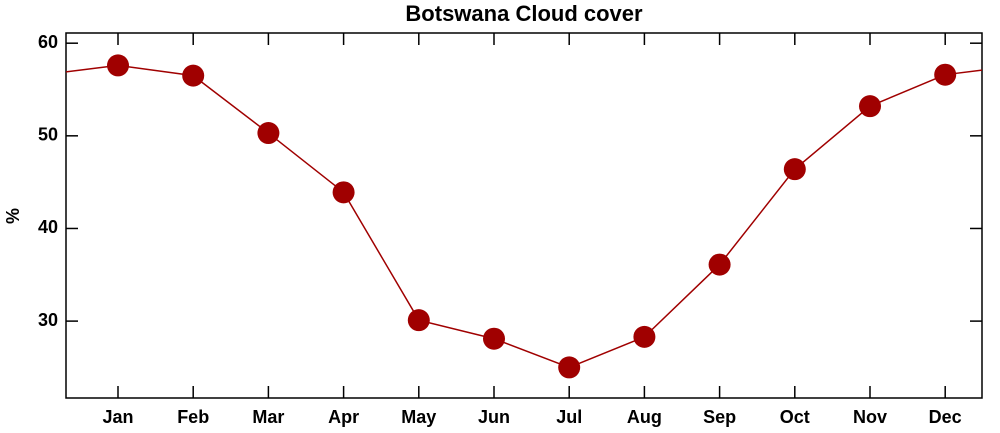 This screenshot has width=1000, height=433. What do you see at coordinates (945, 417) in the screenshot?
I see `x-tick-label: Dec` at bounding box center [945, 417].